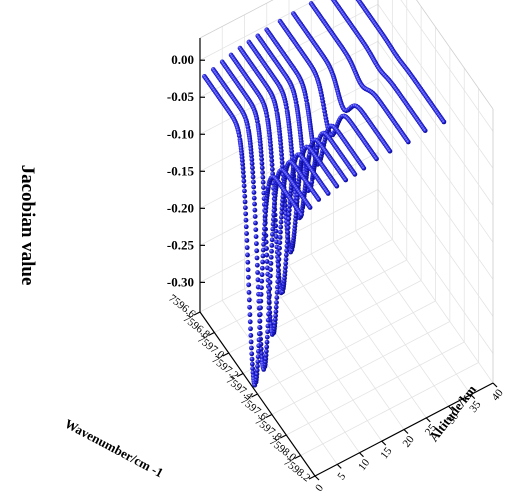 This screenshot has height=496, width=526. I want to click on z-tick-label: 5, so click(341, 476).